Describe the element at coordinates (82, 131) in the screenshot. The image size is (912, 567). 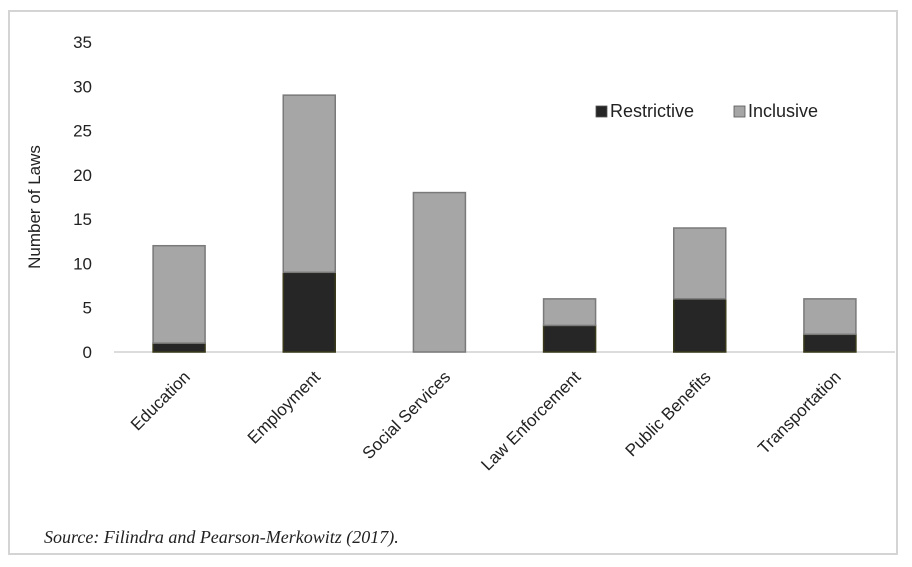
I see `y-tick-label: 25` at that location.